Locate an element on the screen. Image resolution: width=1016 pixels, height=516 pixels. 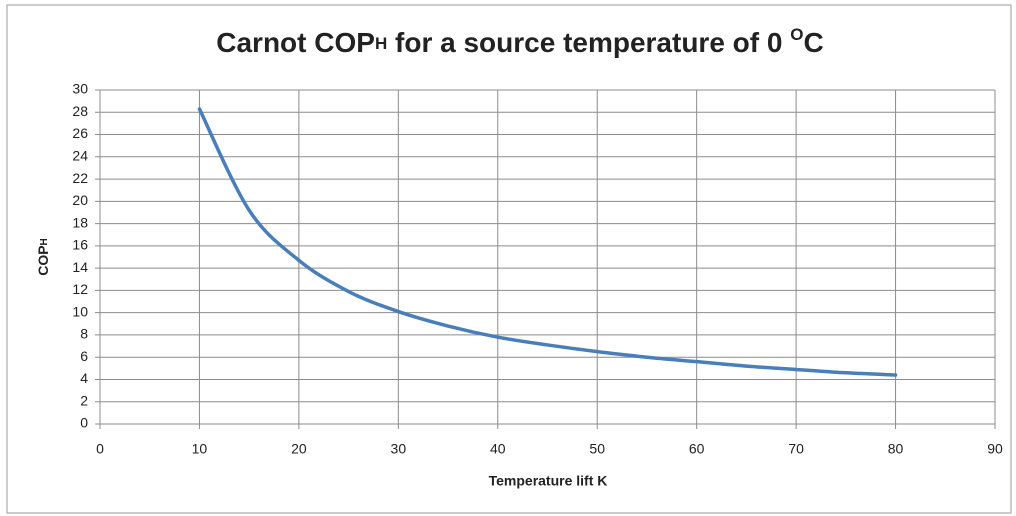
y-tick-label: 8 is located at coordinates (84, 334).